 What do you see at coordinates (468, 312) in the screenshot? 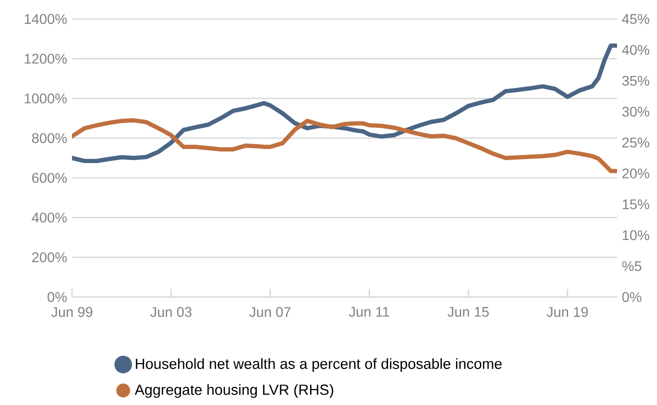
I see `x-tick-label: Jun 15` at bounding box center [468, 312].